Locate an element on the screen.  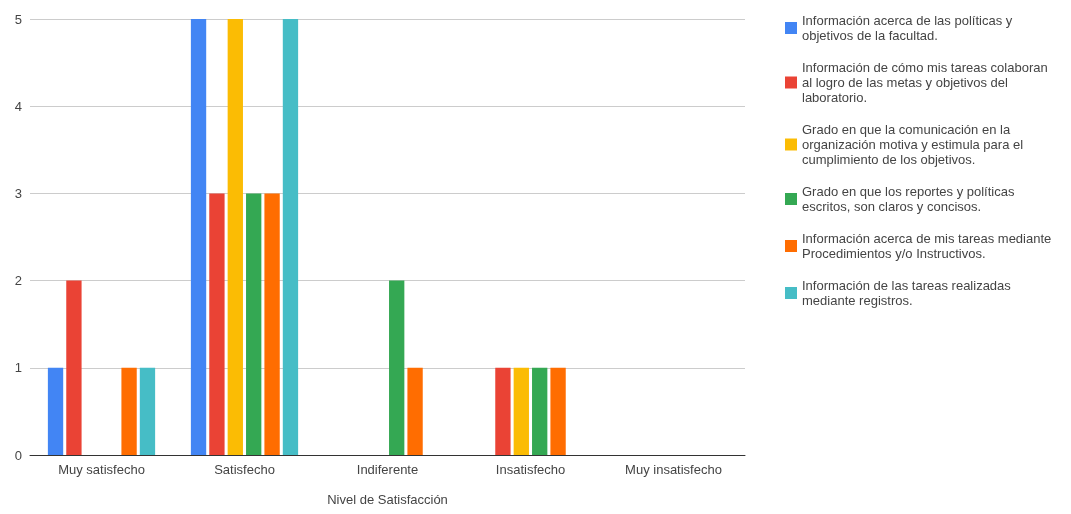
y-tick-label: 2 is located at coordinates (18, 281).